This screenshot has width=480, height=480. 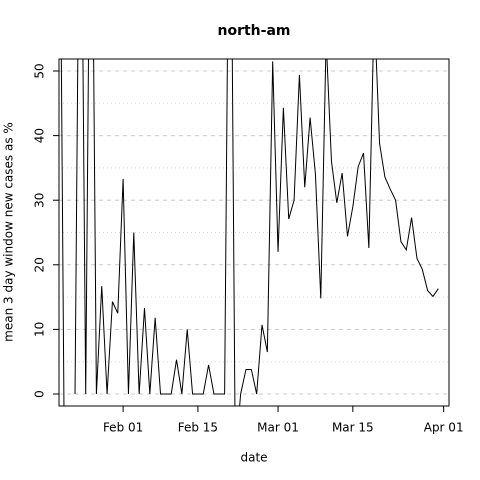 I want to click on y-tick-label: 40, so click(x=40, y=135).